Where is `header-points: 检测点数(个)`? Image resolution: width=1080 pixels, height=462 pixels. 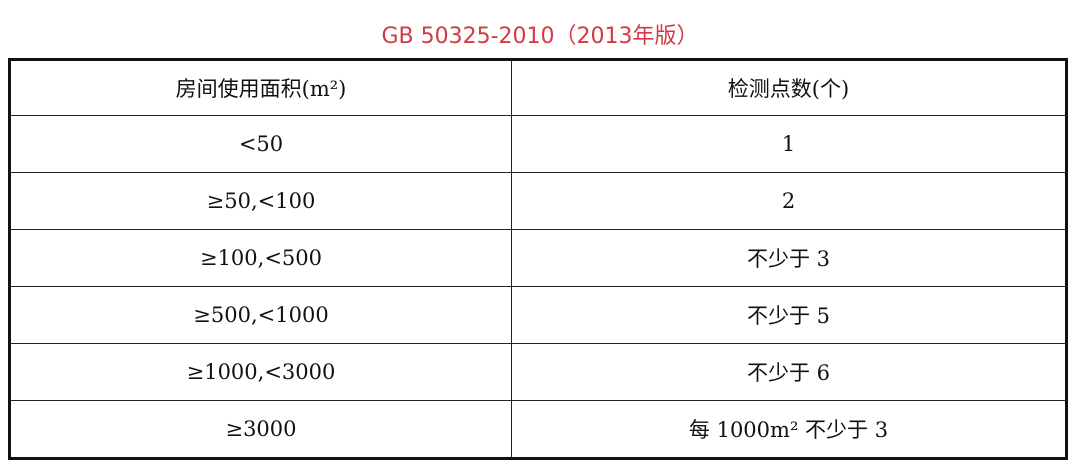
header-points: 检测点数(个) is located at coordinates (789, 87).